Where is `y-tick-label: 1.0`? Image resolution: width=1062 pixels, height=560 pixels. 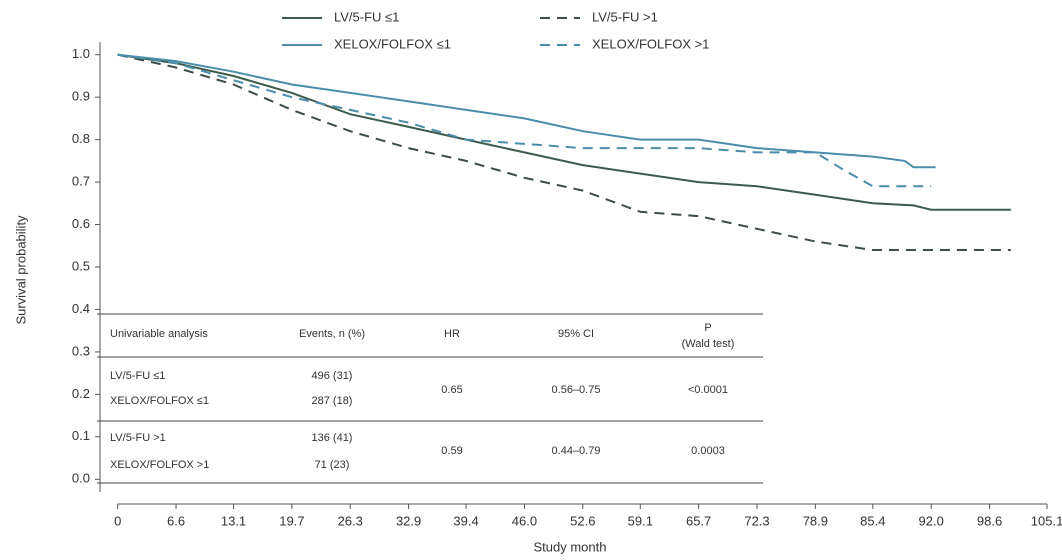 y-tick-label: 1.0 is located at coordinates (81, 53).